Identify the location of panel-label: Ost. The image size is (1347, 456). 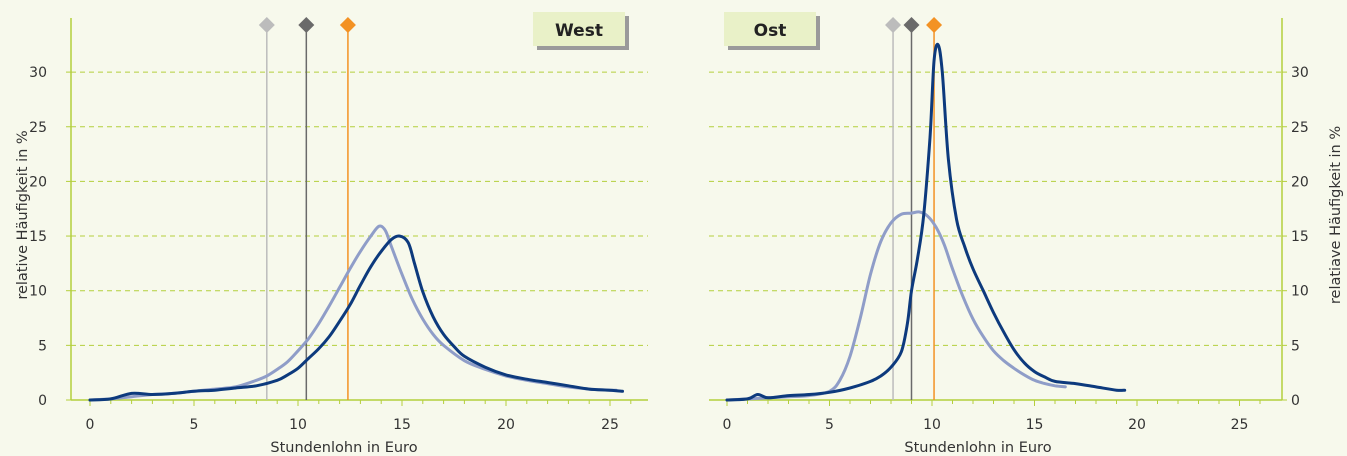
(770, 31).